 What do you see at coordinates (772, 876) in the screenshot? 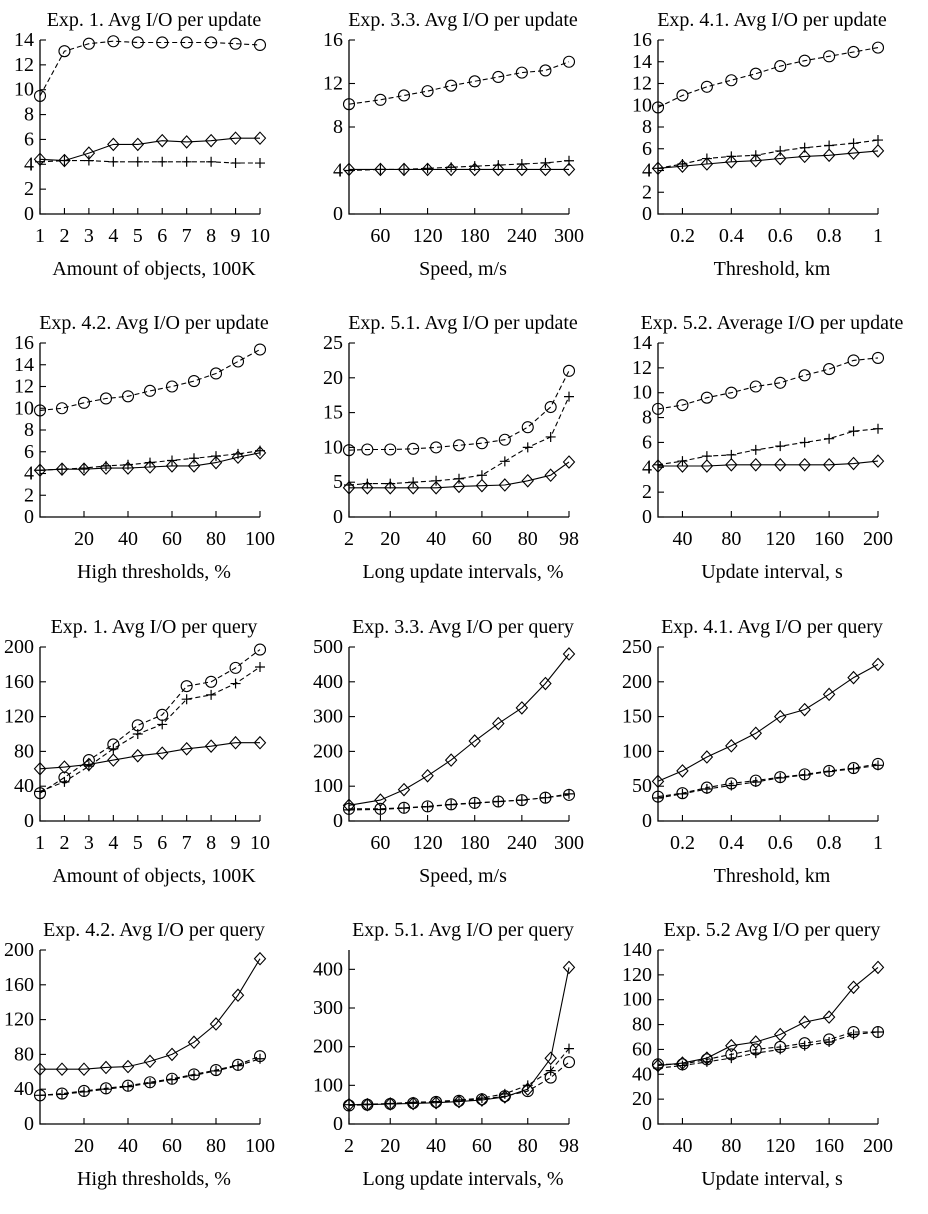
I see `x-axis-label: Threshold, km` at bounding box center [772, 876].